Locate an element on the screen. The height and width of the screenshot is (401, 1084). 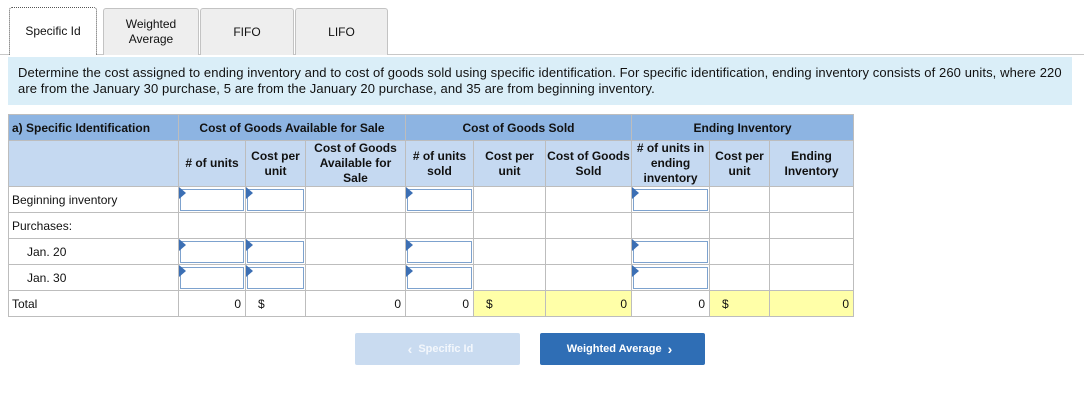
total-ending-dollar-sign: $ is located at coordinates (739, 303).